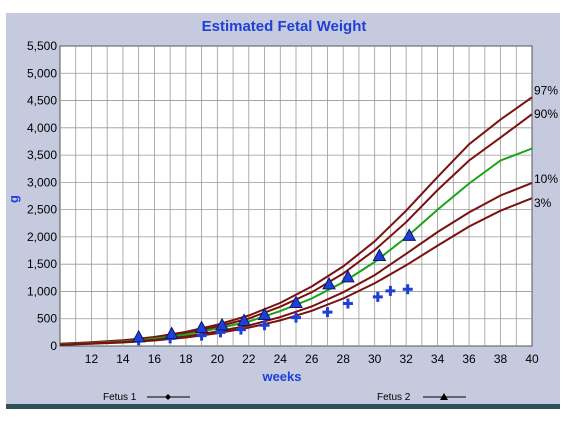 The height and width of the screenshot is (426, 568). I want to click on y-tick-label: 4,500, so click(42, 101).